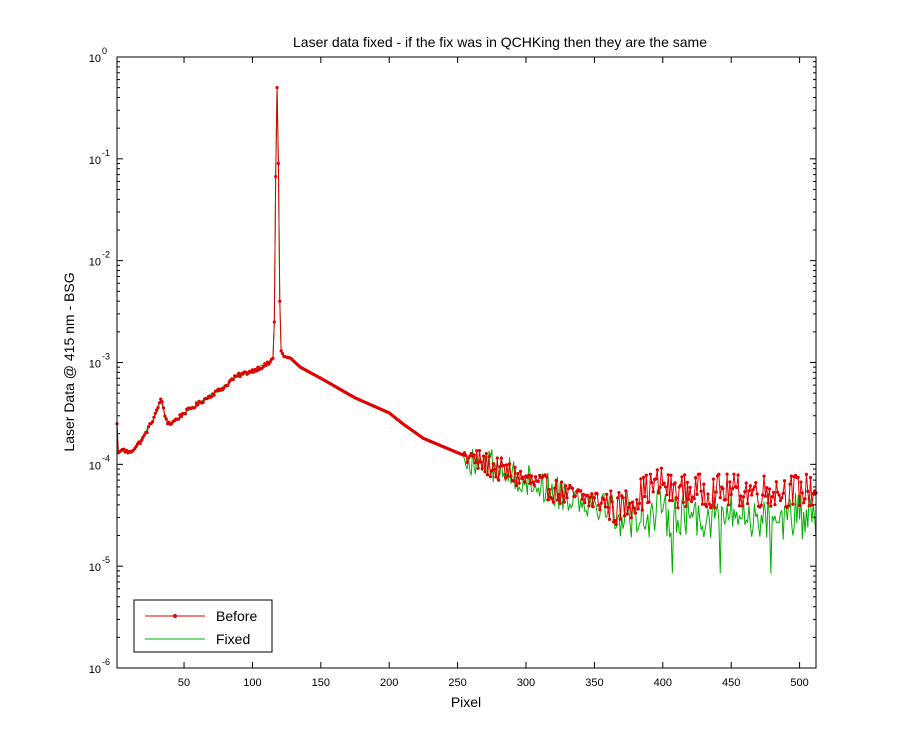  Describe the element at coordinates (106, 357) in the screenshot. I see `y-tick-exponent: -3` at that location.